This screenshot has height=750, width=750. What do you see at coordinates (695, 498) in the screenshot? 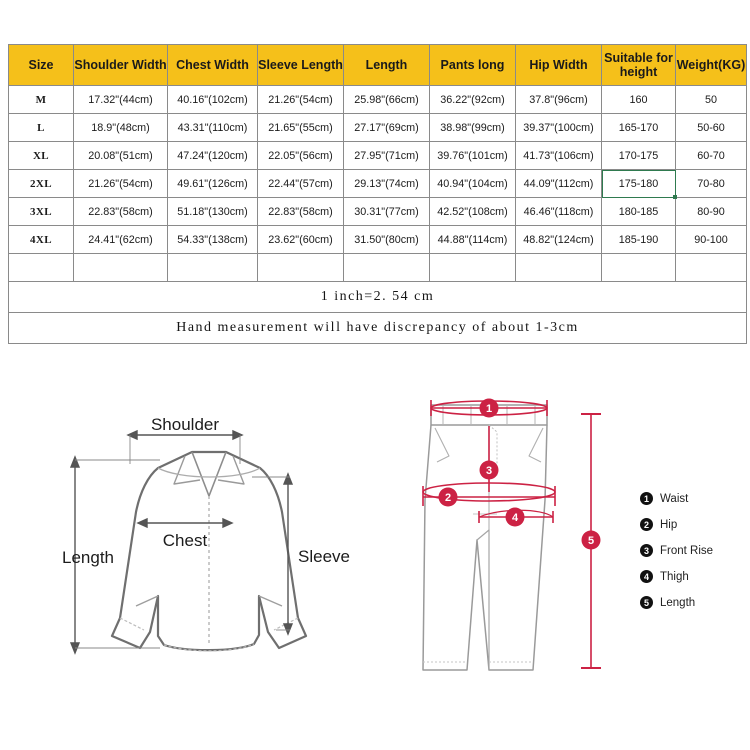
I see `legend-item-waist: 1 Waist` at bounding box center [695, 498].